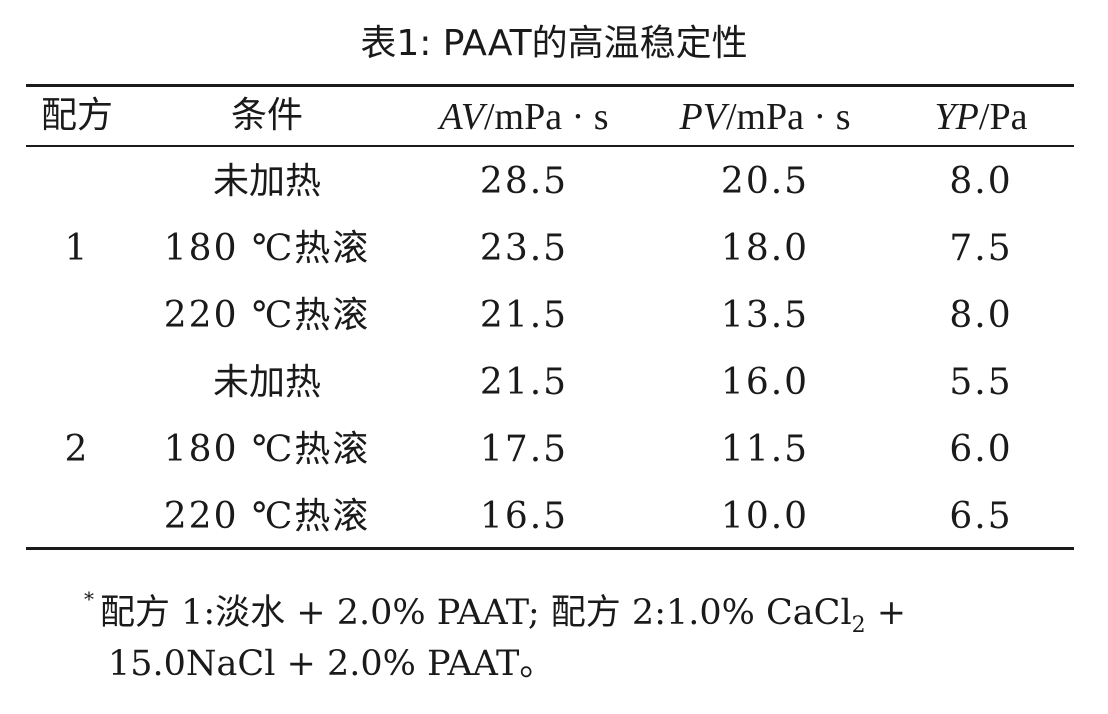 This screenshot has height=714, width=1108. I want to click on footnote-mark: *, so click(89, 599).